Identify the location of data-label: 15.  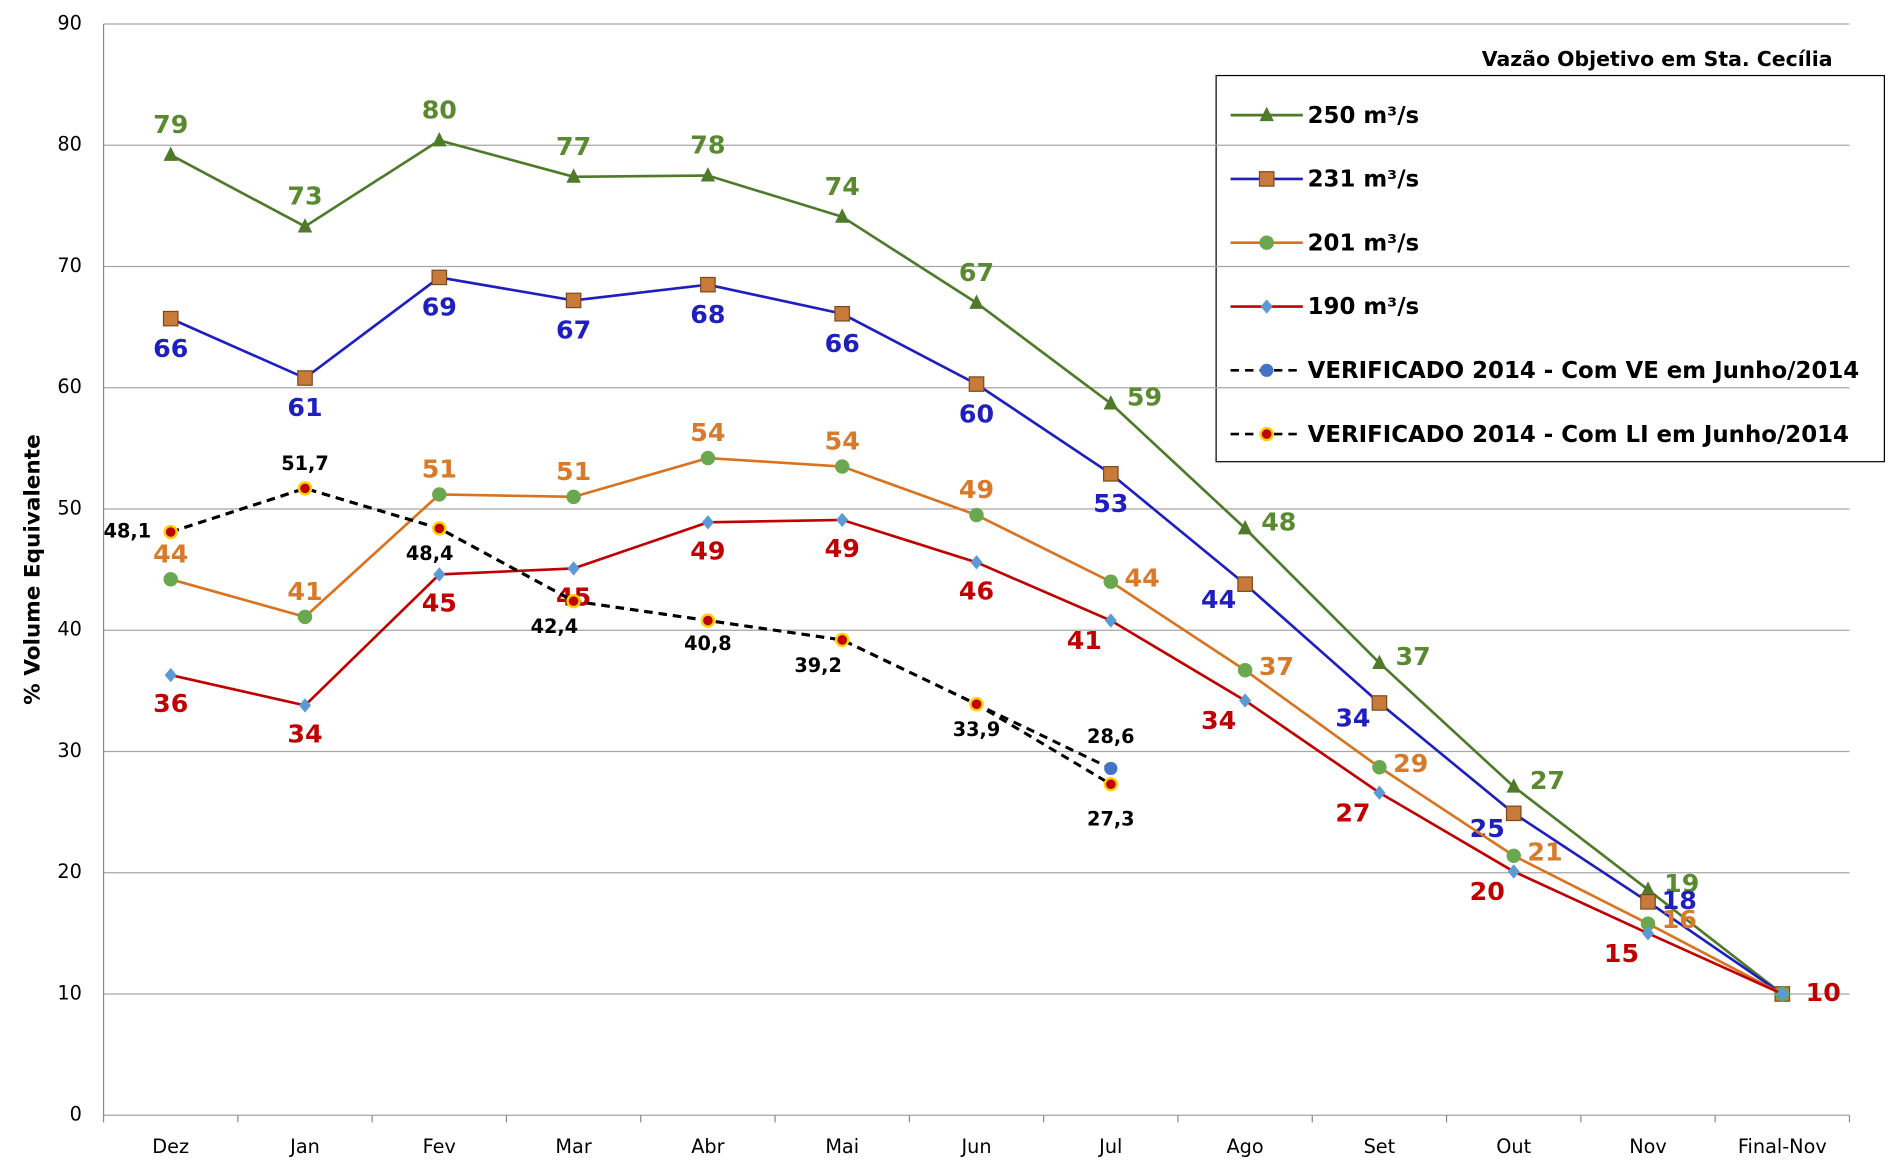
(1621, 953).